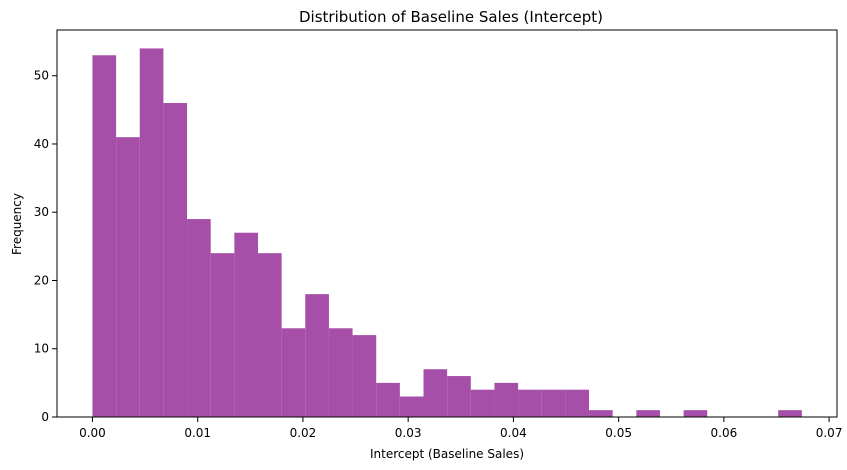 The image size is (847, 470). What do you see at coordinates (513, 433) in the screenshot?
I see `x-tick-label: 0.04` at bounding box center [513, 433].